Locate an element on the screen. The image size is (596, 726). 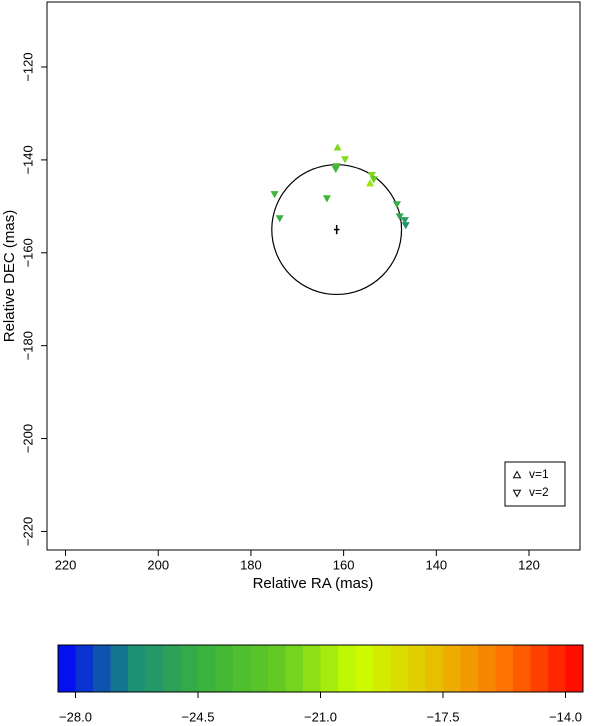
x-tick-label: 220 is located at coordinates (66, 564).